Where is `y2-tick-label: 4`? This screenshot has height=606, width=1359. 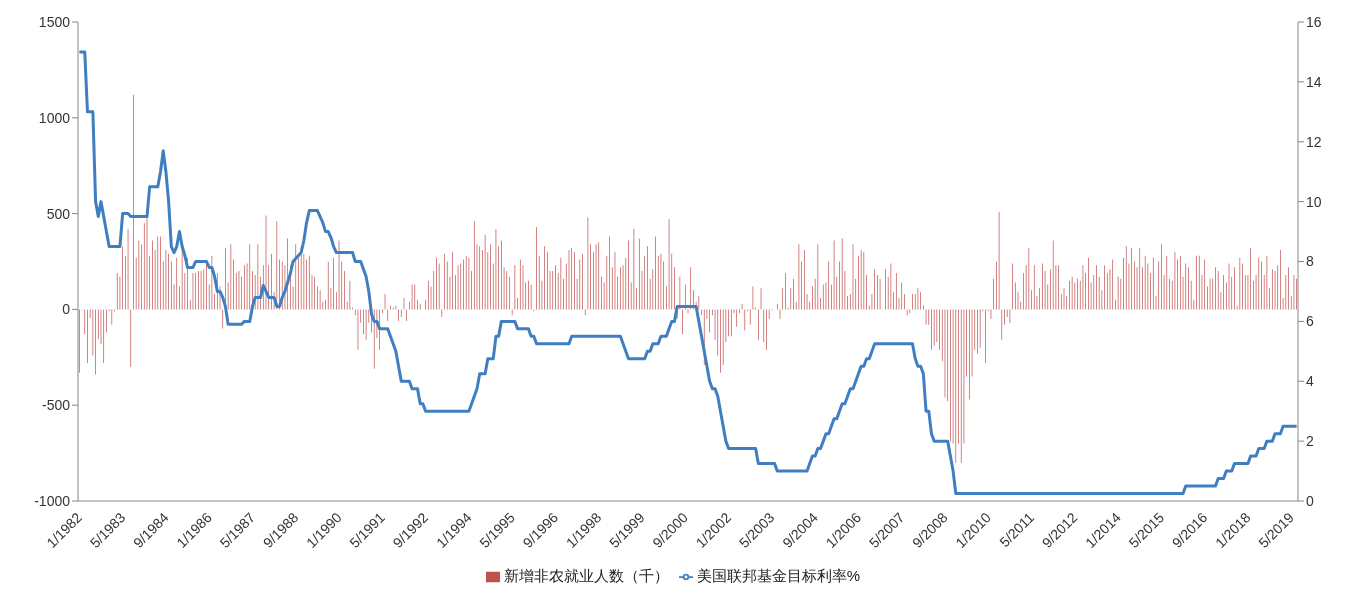
y2-tick-label: 4 is located at coordinates (1310, 381).